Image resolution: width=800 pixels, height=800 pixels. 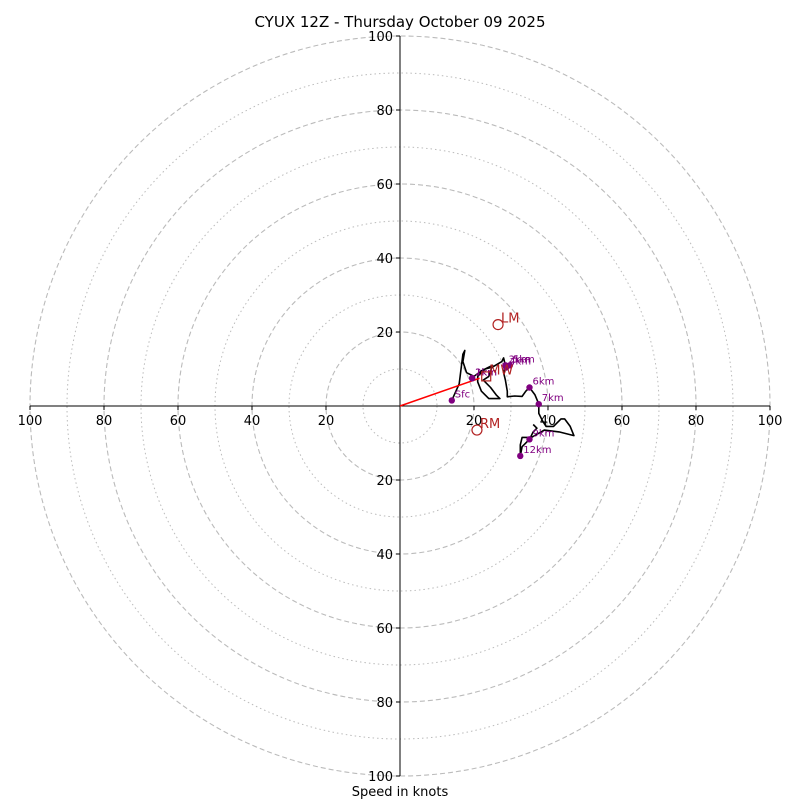 I want to click on chart-title: CYUX 12Z - Thursday October 09 2025, so click(x=399, y=22).